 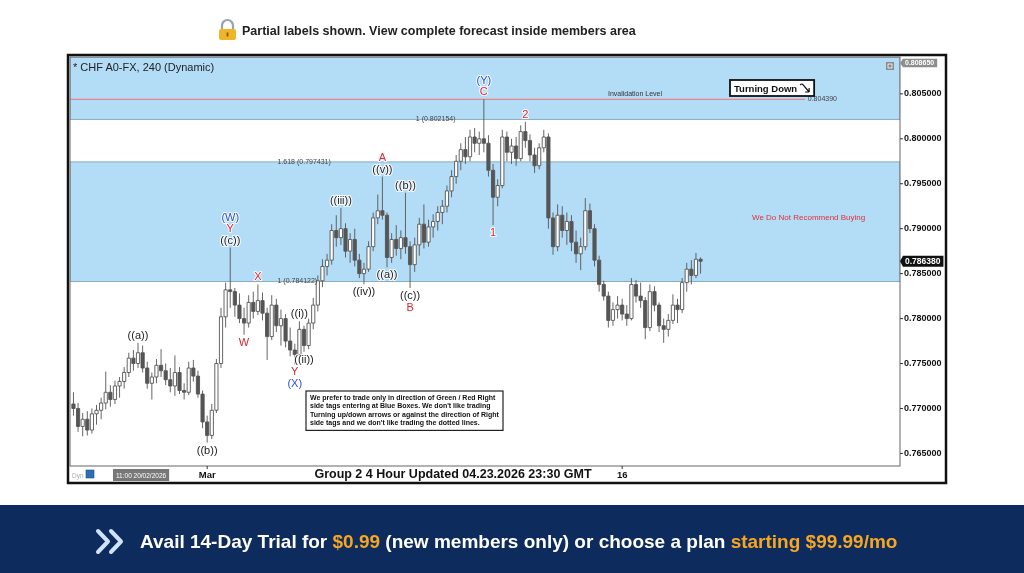 What do you see at coordinates (923, 93) in the screenshot?
I see `y-tick-label: 0.805000` at bounding box center [923, 93].